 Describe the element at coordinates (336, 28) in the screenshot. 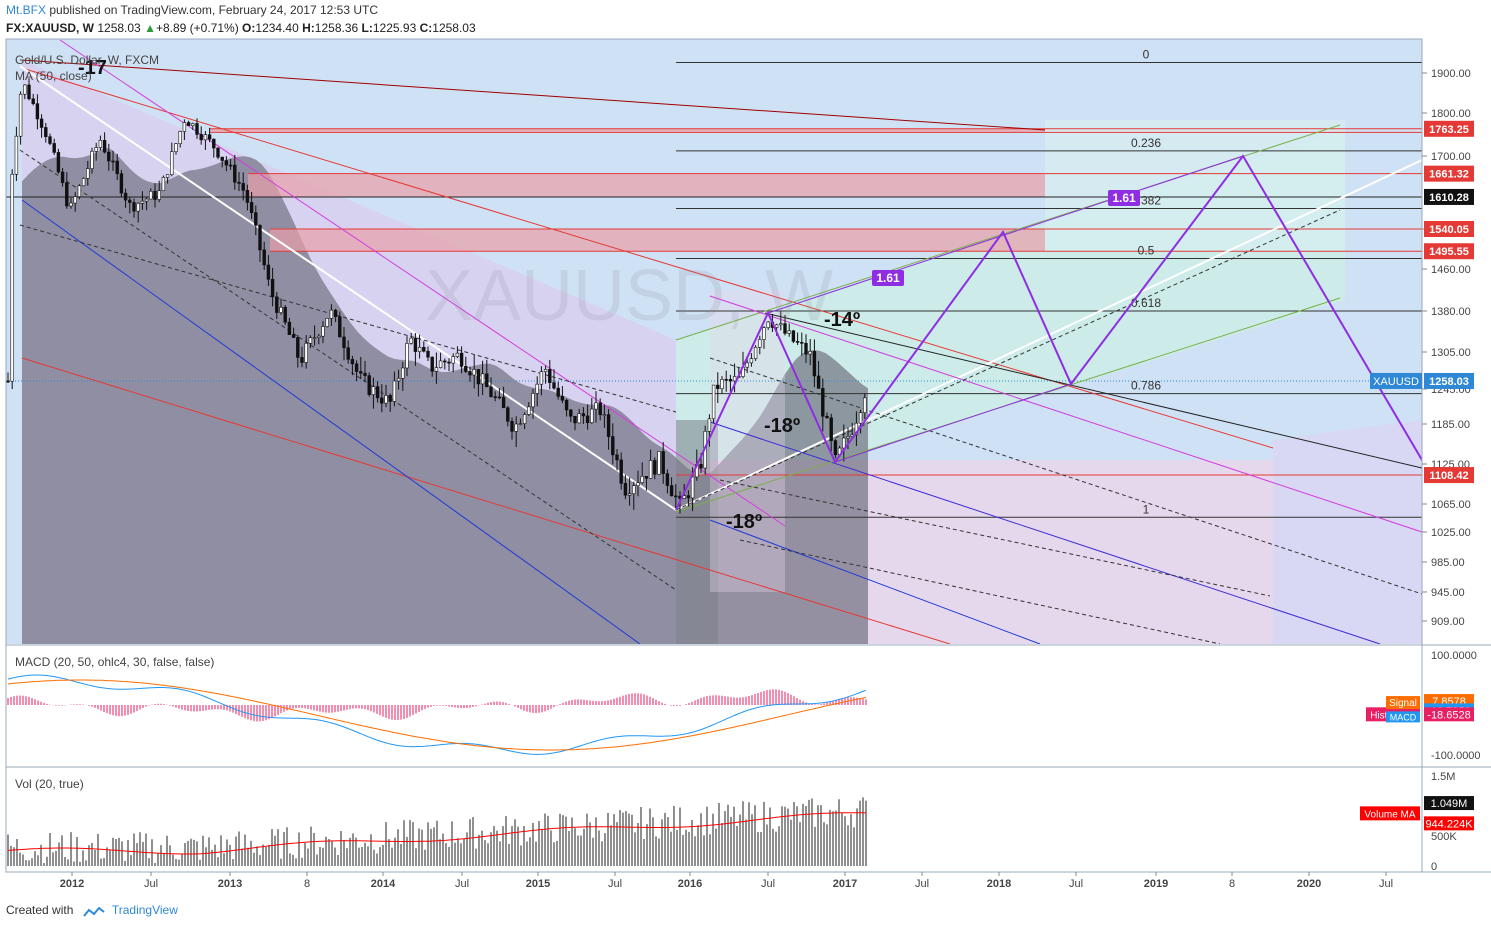

I see `high-value: 1258.36` at that location.